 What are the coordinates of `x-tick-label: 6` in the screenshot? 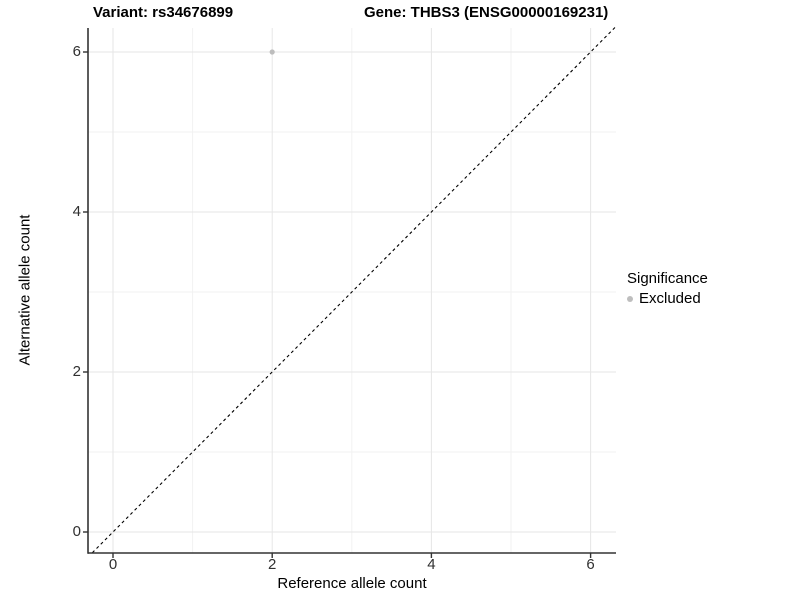 It's located at (590, 564).